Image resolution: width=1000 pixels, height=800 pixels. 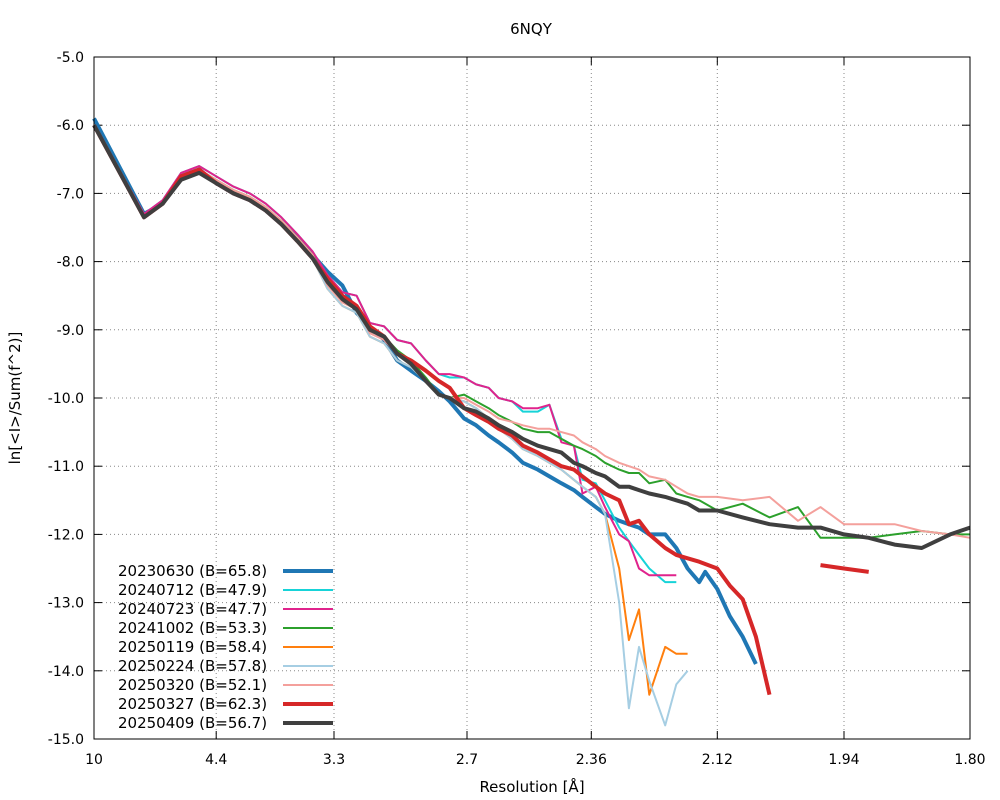 I want to click on y-tick-label: -14.0, so click(x=66, y=672).